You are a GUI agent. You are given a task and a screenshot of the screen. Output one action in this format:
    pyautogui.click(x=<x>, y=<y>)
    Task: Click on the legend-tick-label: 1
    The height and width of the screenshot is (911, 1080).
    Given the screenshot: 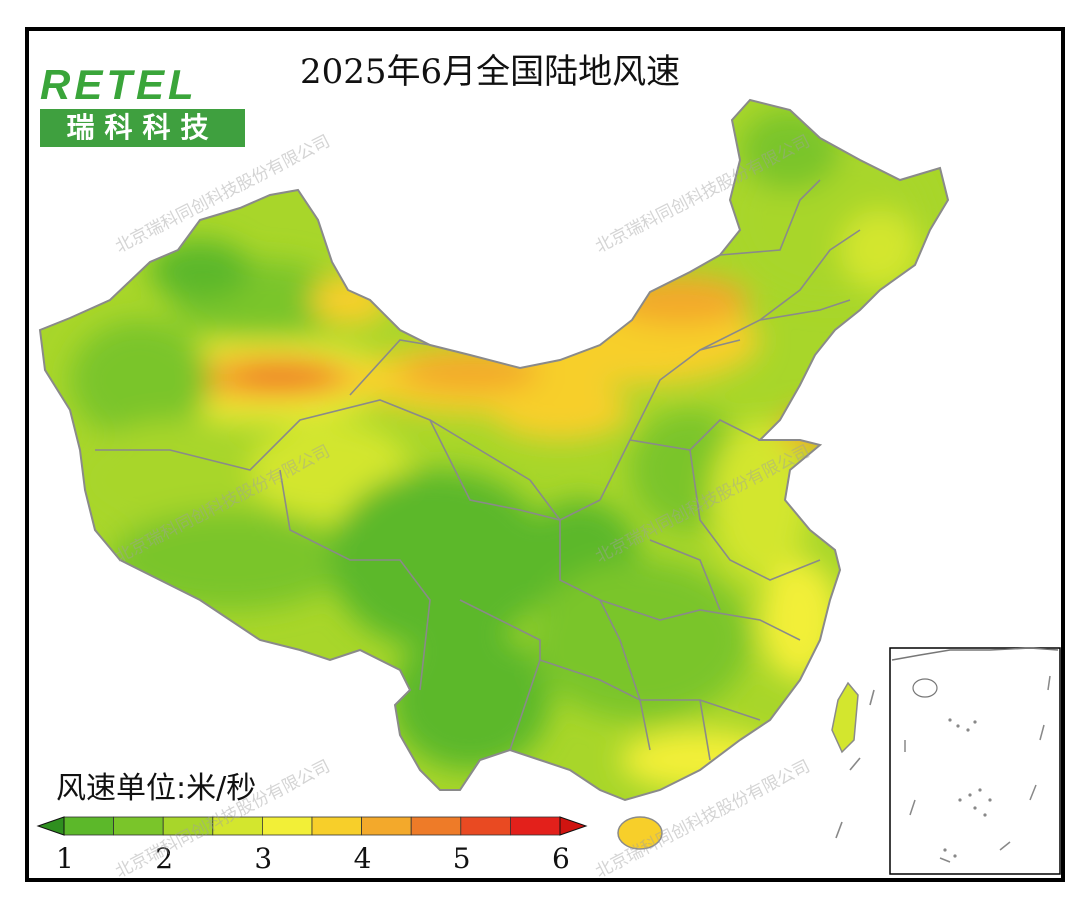 What is the action you would take?
    pyautogui.click(x=65, y=858)
    